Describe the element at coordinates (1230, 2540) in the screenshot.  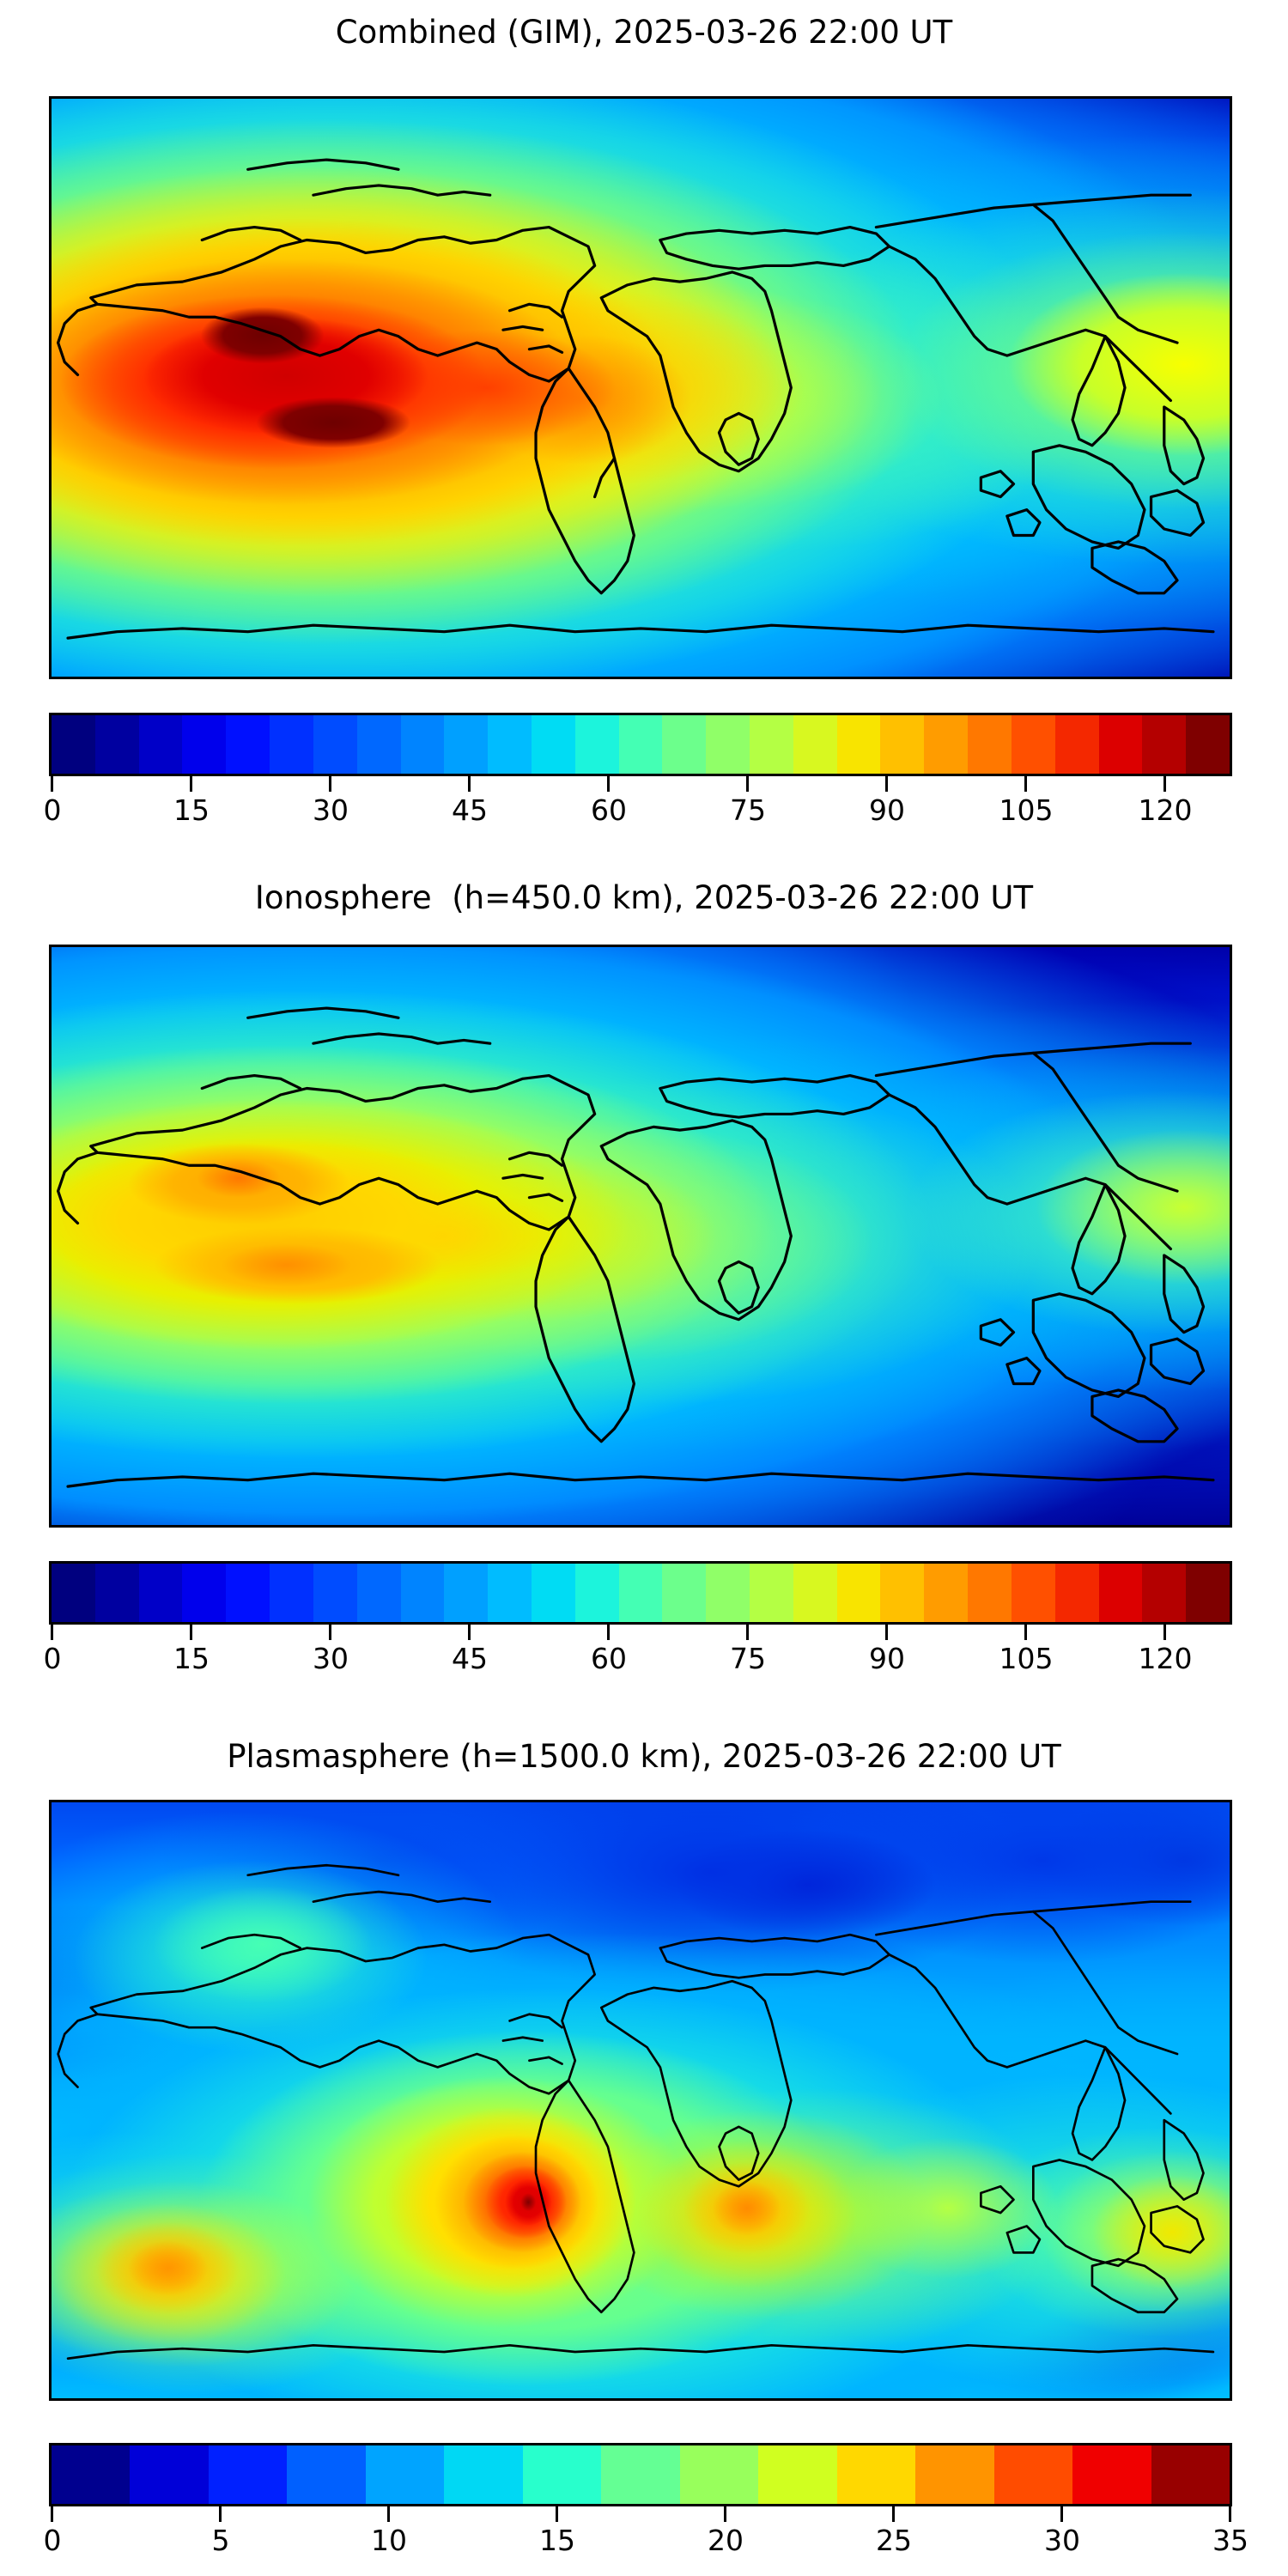
I see `colorbar-tick-label: 35` at that location.